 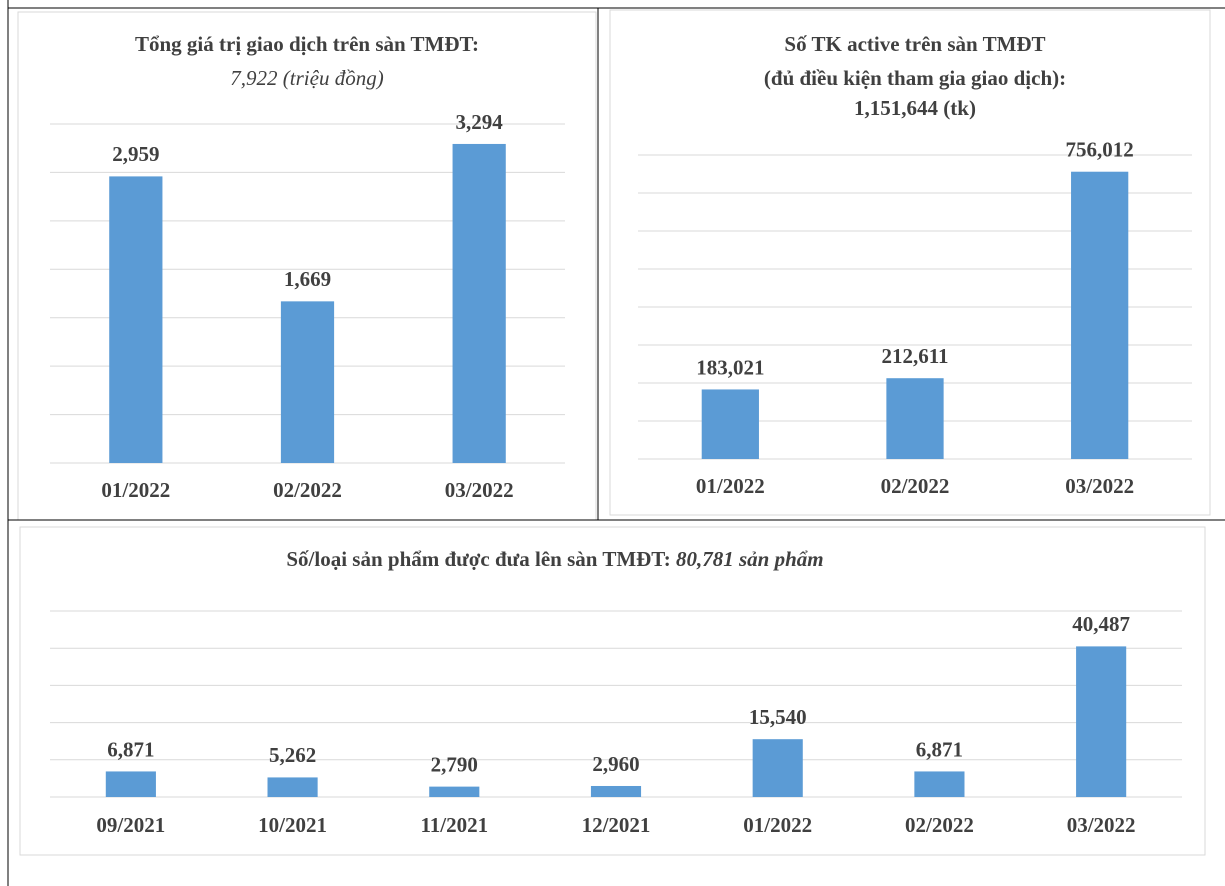 I want to click on chart-subtitle: 80,781 sản phẩm, so click(x=750, y=559).